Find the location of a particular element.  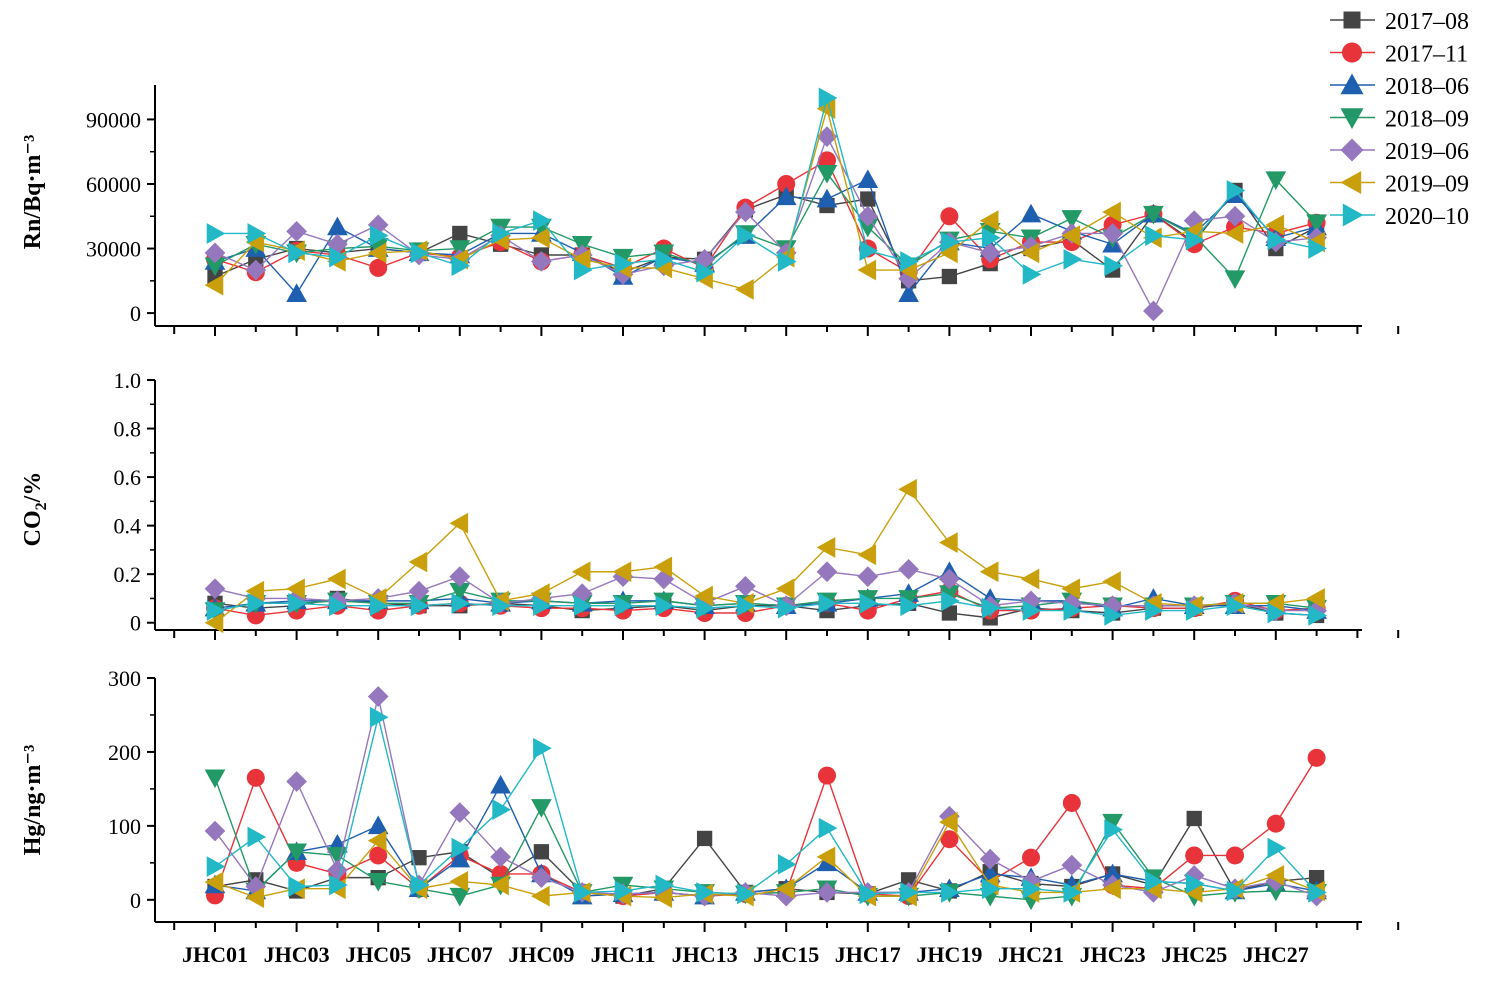

x-tick-label: JHC25 is located at coordinates (1194, 954).